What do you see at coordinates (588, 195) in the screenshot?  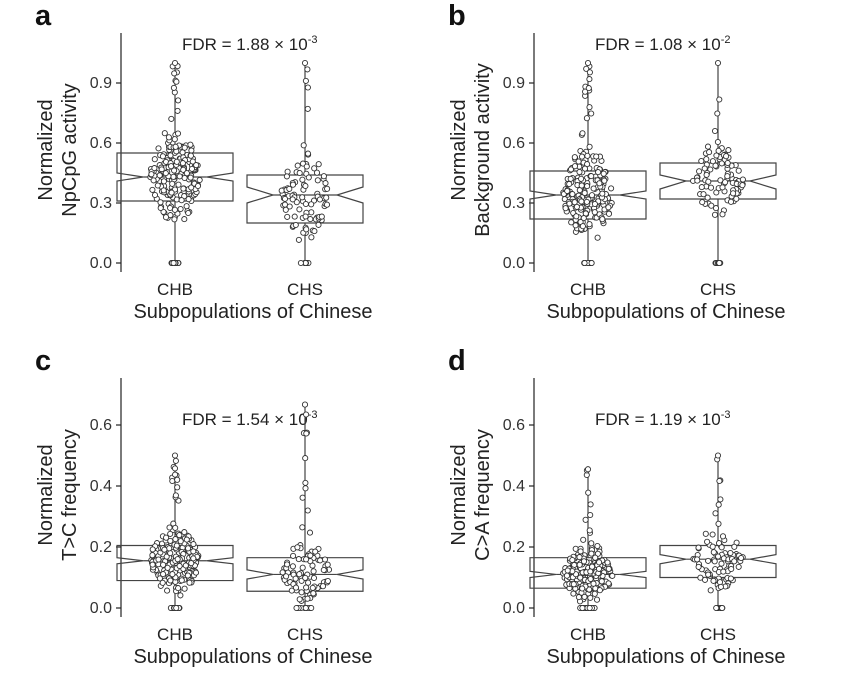 I see `notched-box-CHB` at bounding box center [588, 195].